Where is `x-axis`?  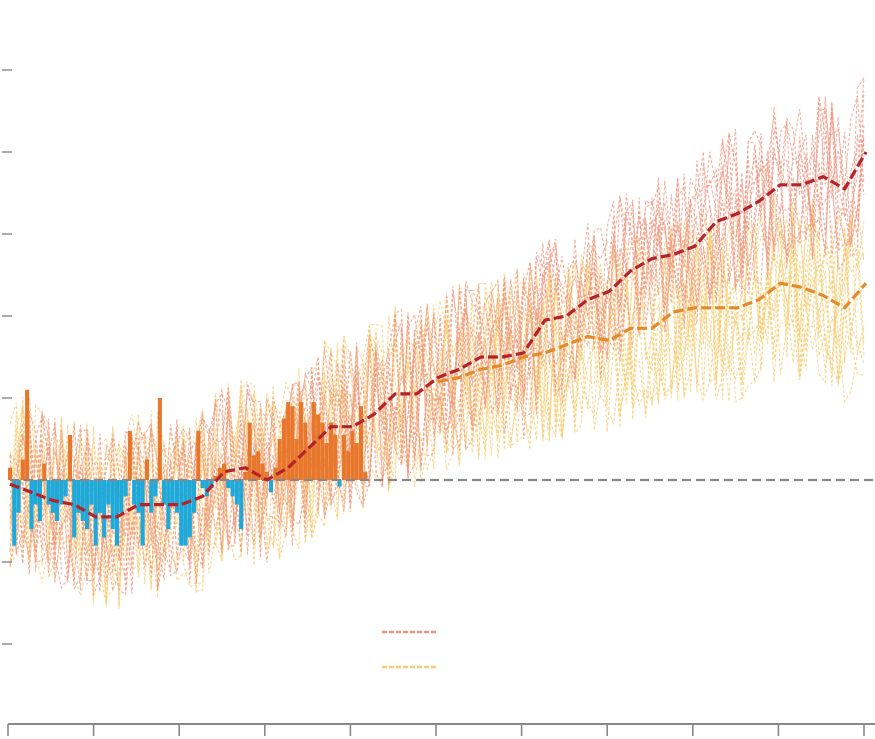
x-axis is located at coordinates (441, 729).